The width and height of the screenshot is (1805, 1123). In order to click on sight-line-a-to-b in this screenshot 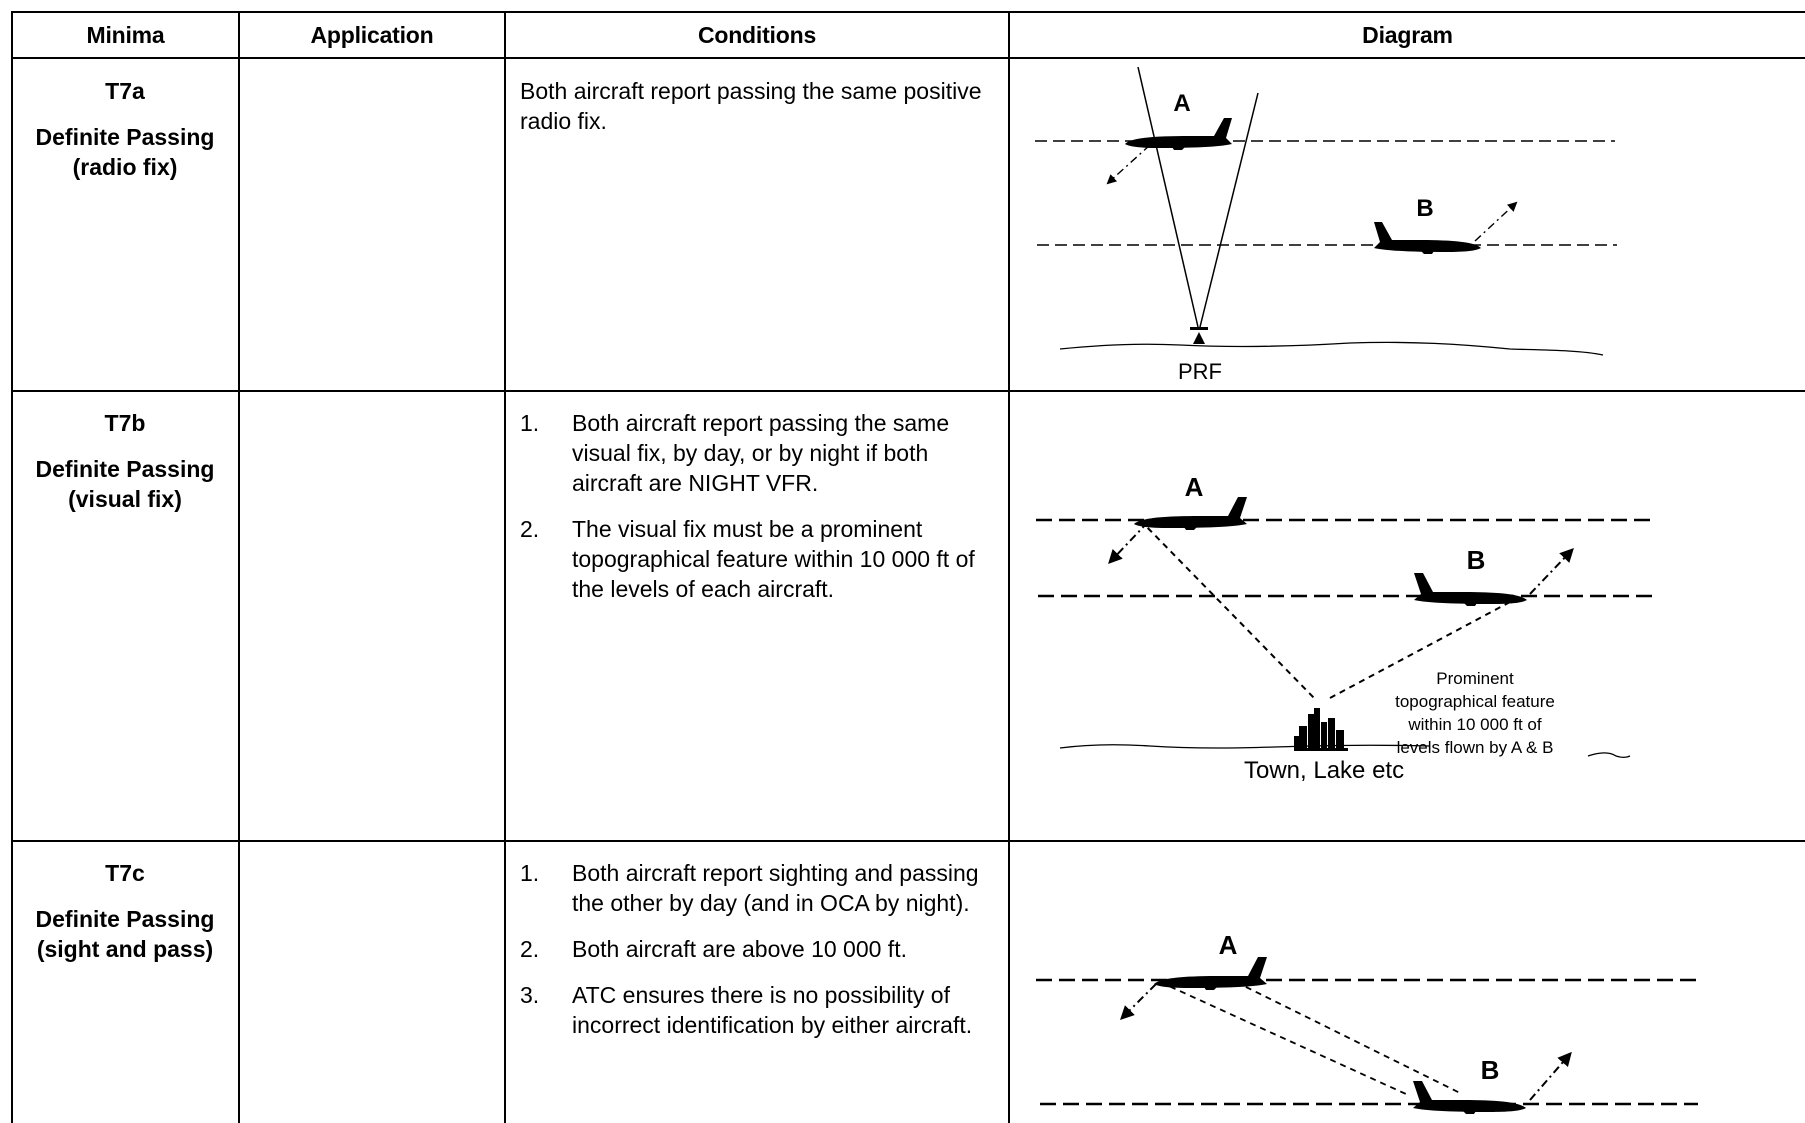, I will do `click(1283, 1038)`.